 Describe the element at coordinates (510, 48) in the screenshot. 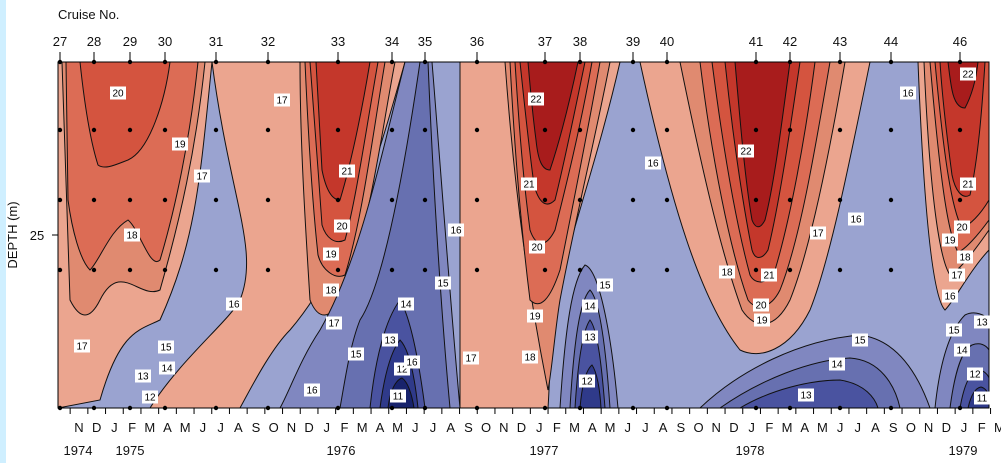

I see `cruise-axis: 27 28 29 30 31 32 33 34 35 36 37 38 39 40 41 42 43 44 46` at that location.